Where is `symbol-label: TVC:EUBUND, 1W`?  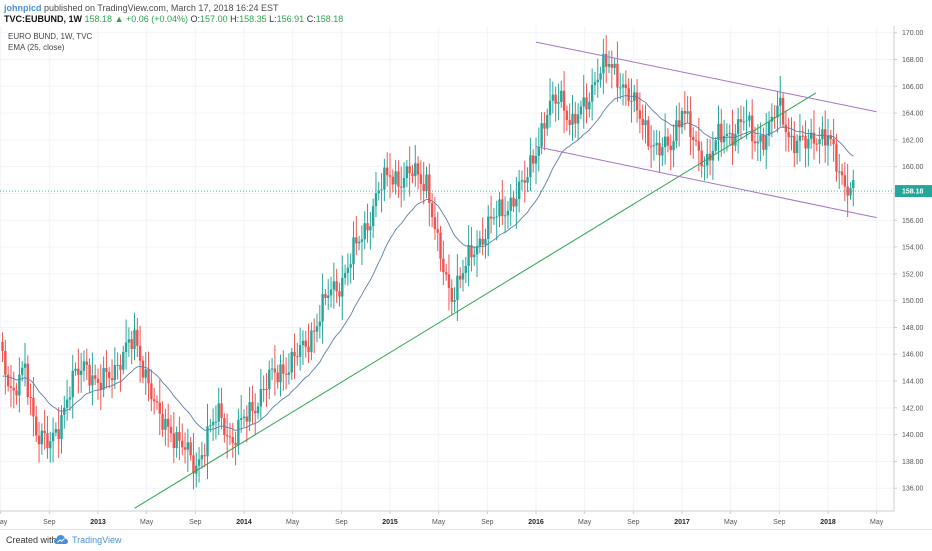 symbol-label: TVC:EUBUND, 1W is located at coordinates (43, 19).